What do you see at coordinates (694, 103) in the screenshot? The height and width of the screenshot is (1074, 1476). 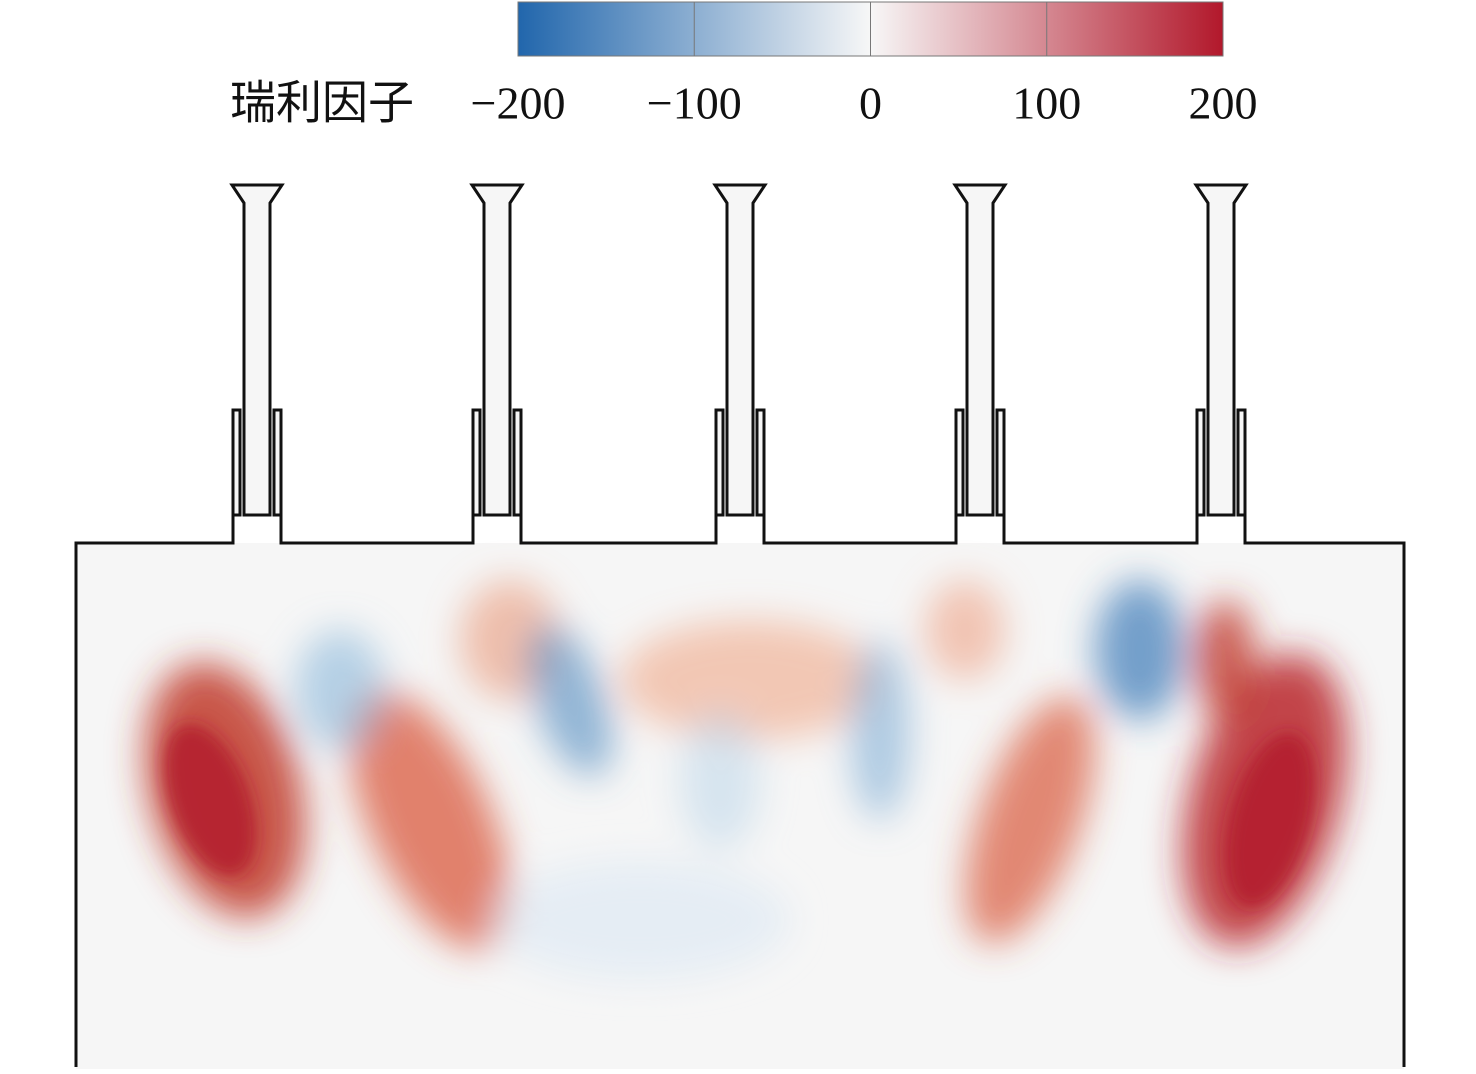 I see `tick-label: −100` at bounding box center [694, 103].